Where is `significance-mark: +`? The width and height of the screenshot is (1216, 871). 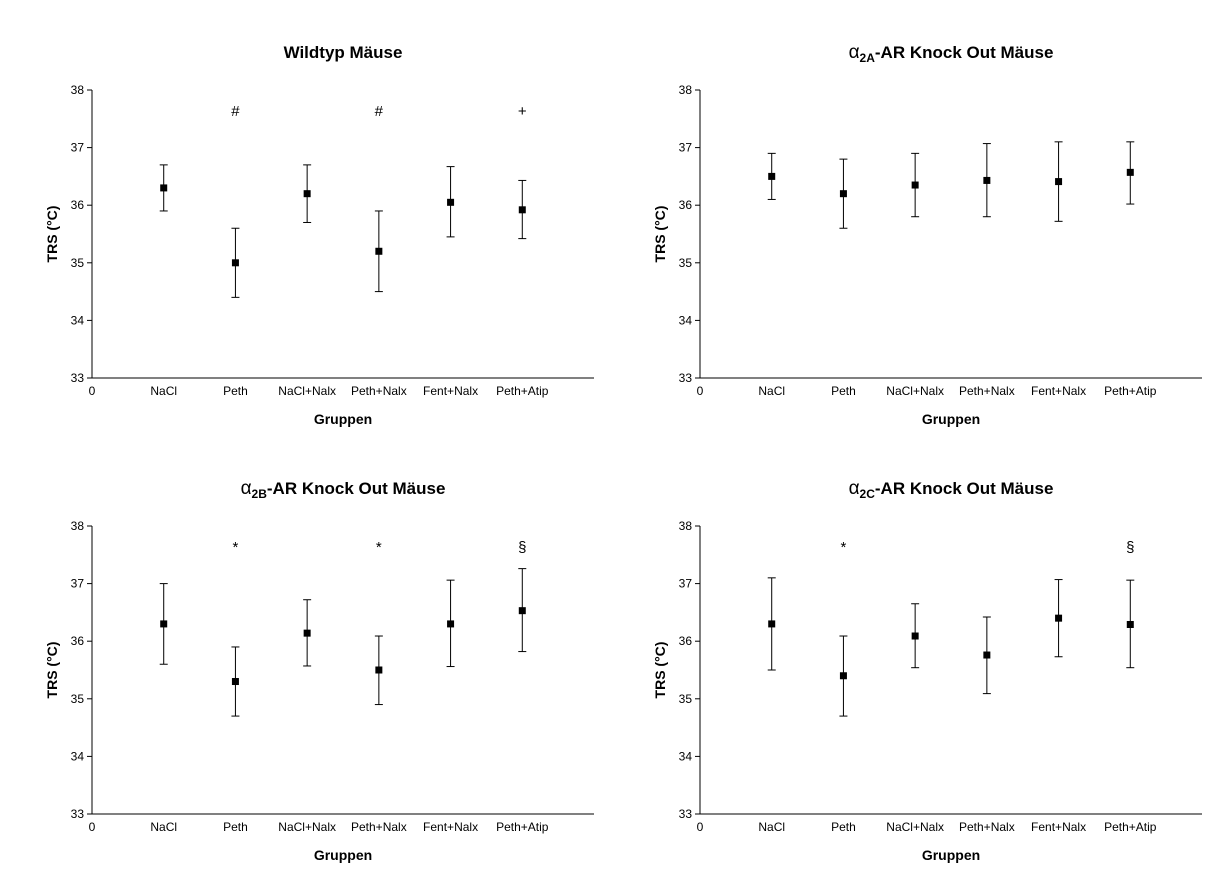 significance-mark: + is located at coordinates (522, 111).